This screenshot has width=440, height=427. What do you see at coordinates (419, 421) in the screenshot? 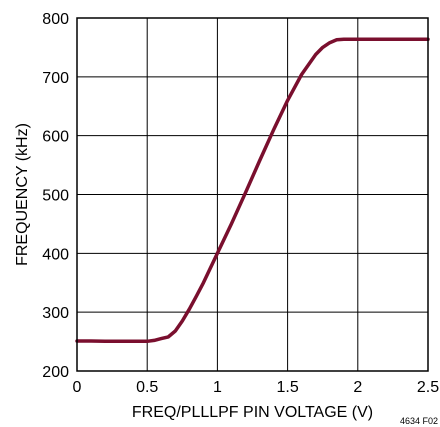
I see `figure-id: 4634 F02` at bounding box center [419, 421].